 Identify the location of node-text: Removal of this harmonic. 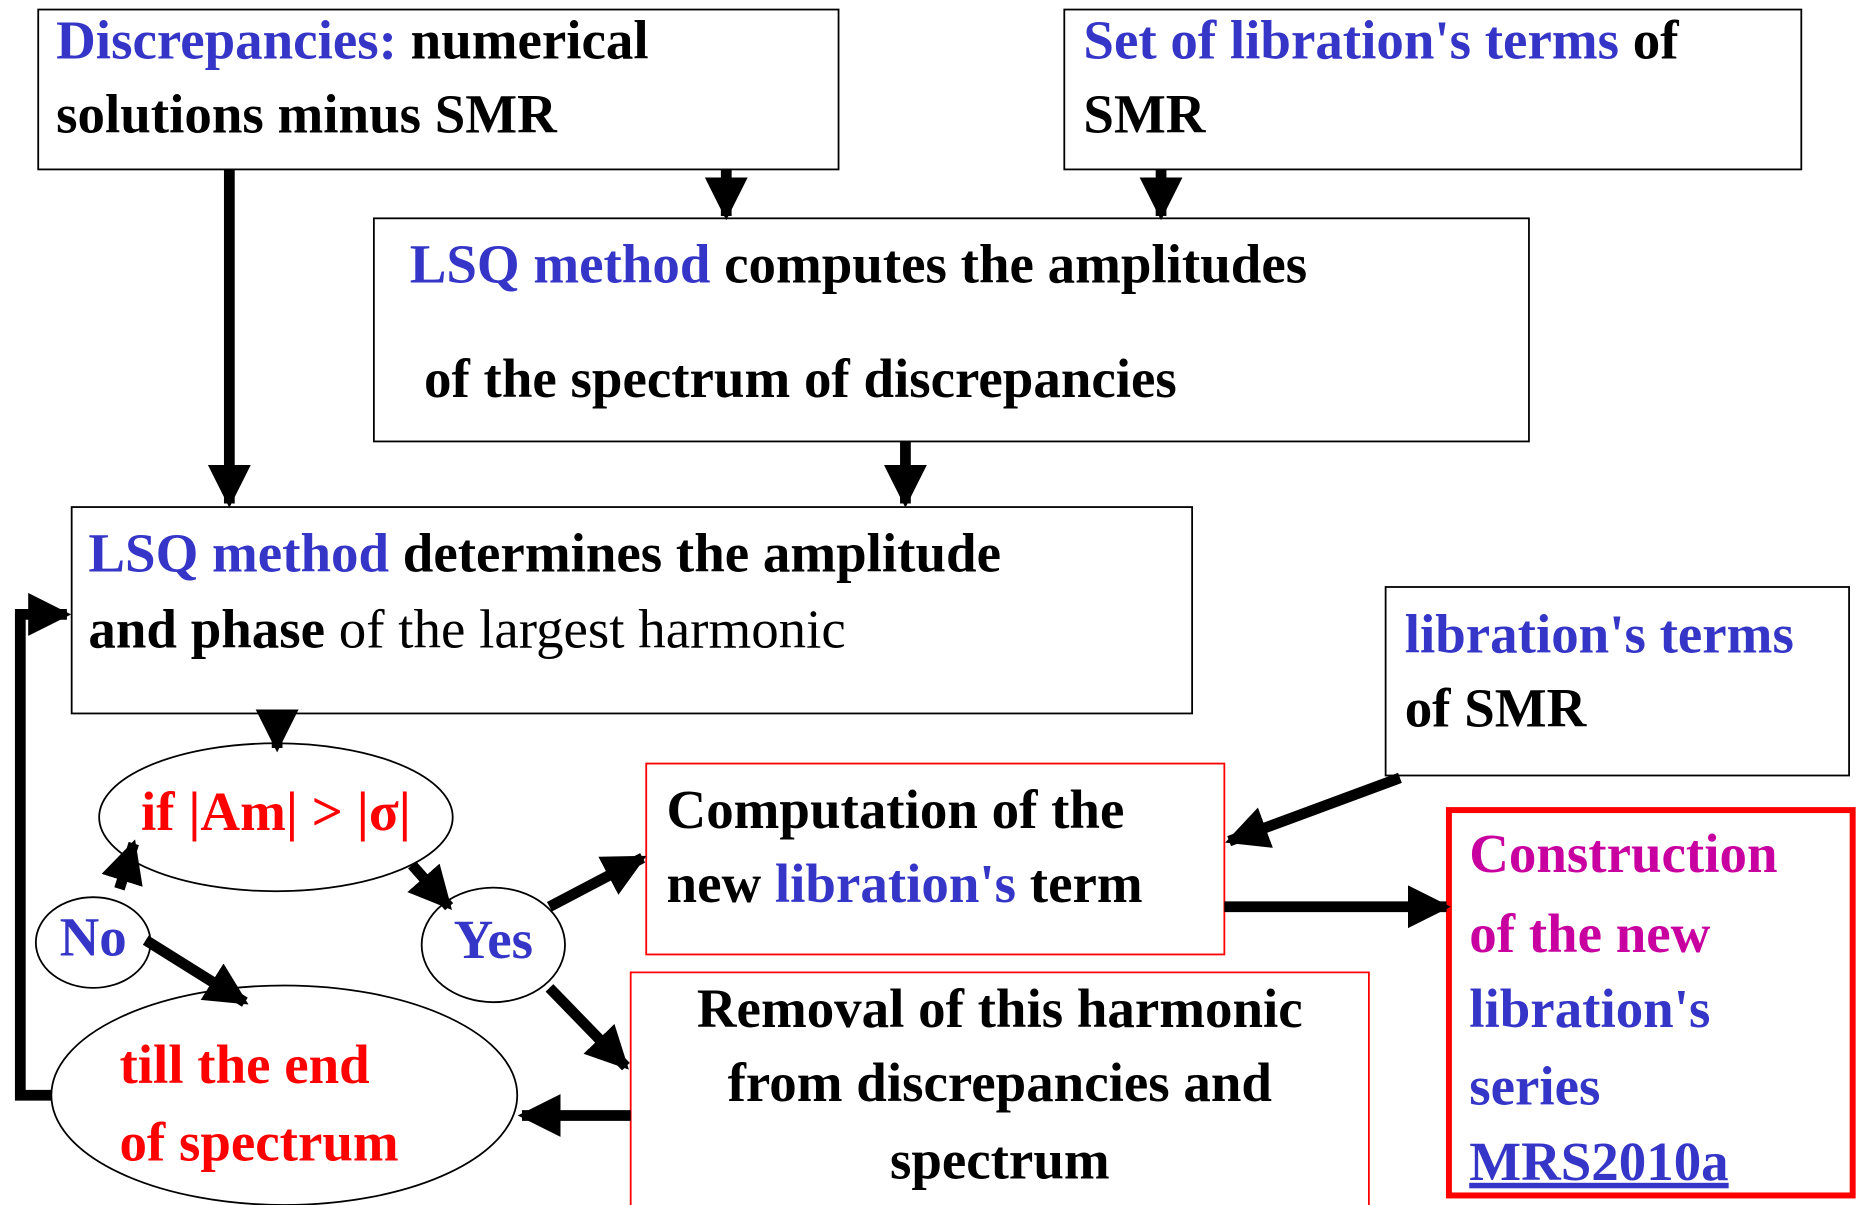
(1000, 1008).